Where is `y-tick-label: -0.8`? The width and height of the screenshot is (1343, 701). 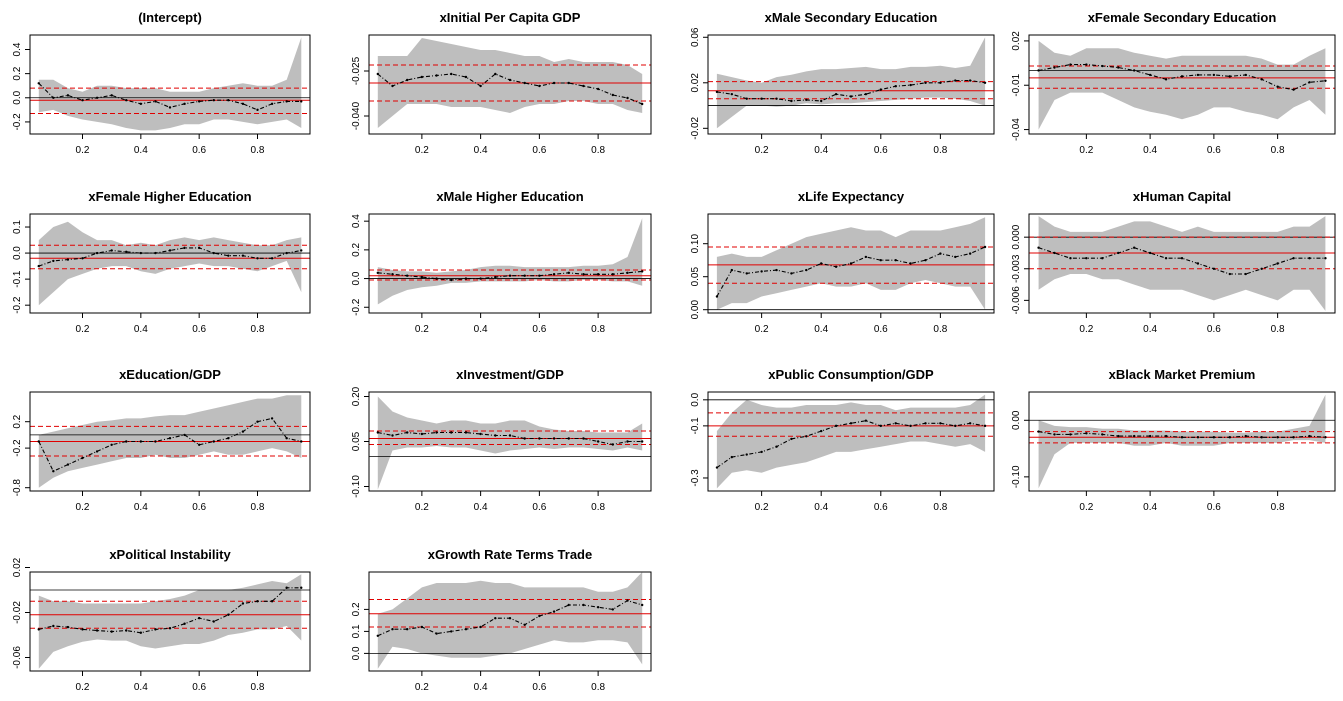 y-tick-label: -0.8 is located at coordinates (17, 488).